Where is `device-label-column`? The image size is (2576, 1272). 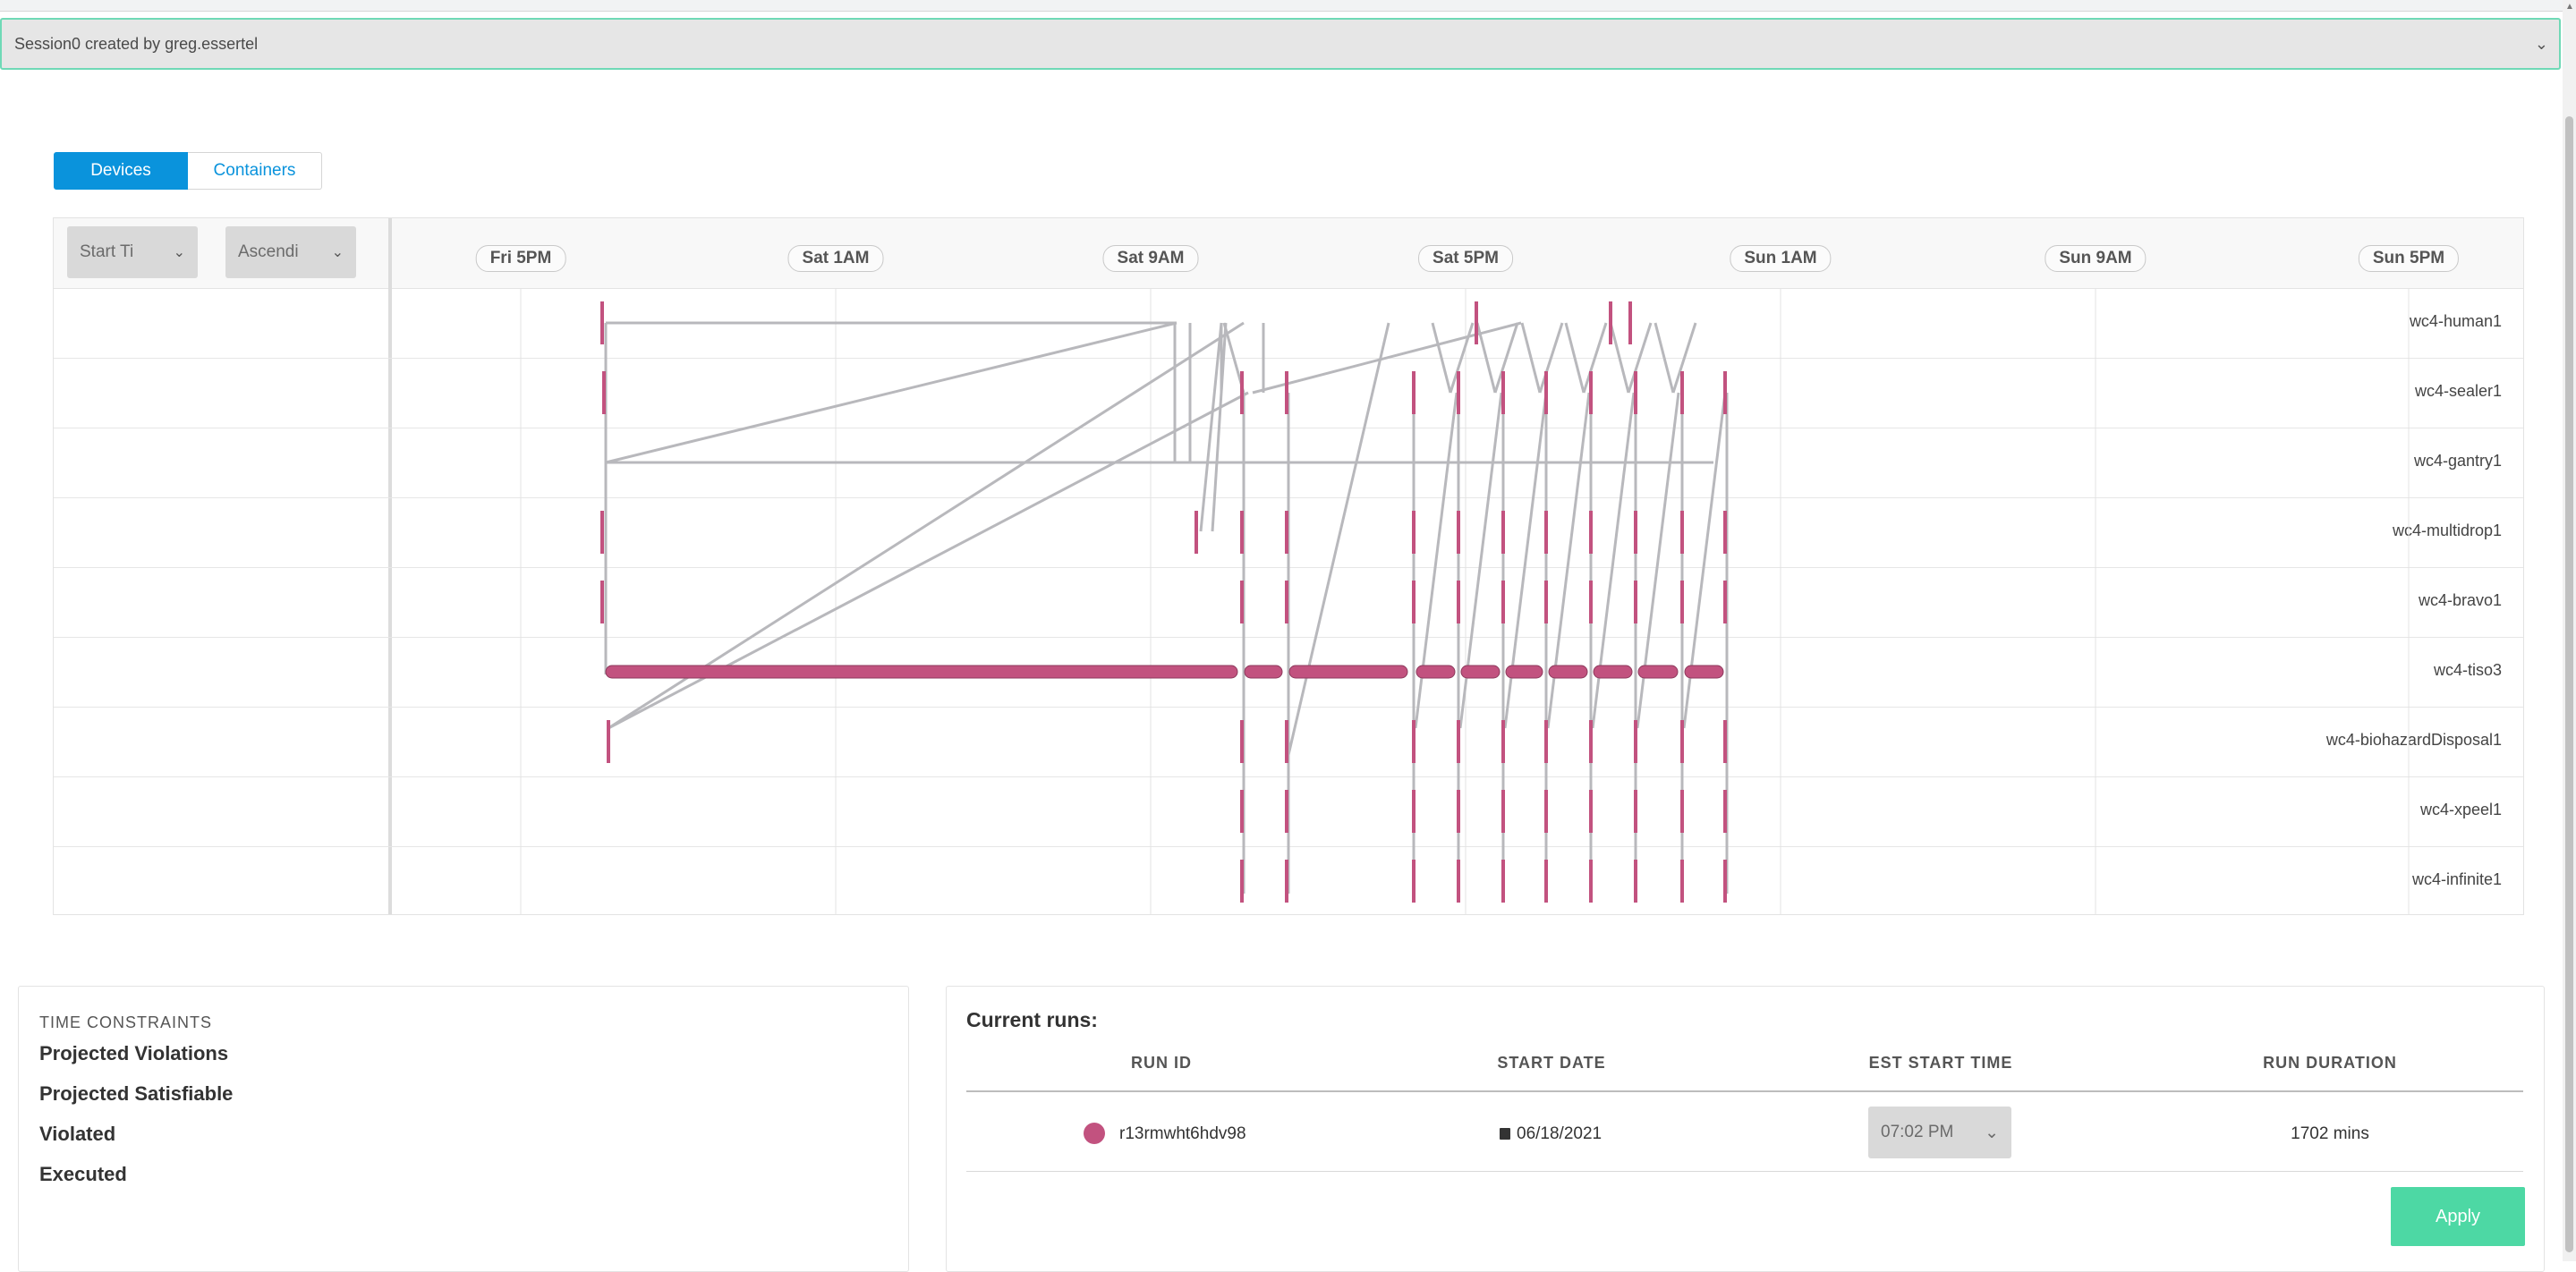
device-label-column is located at coordinates (223, 566).